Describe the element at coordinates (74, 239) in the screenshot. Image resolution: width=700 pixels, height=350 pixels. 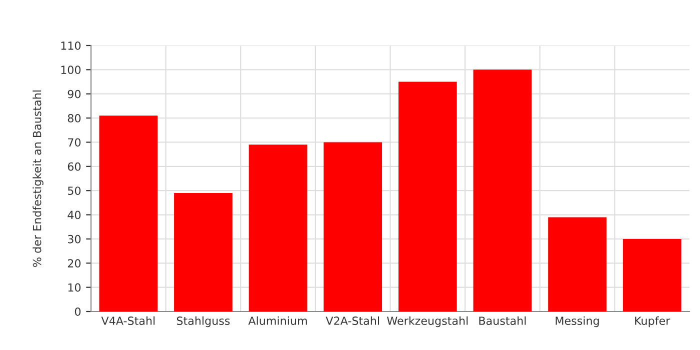
I see `y-tick-label: 30` at that location.